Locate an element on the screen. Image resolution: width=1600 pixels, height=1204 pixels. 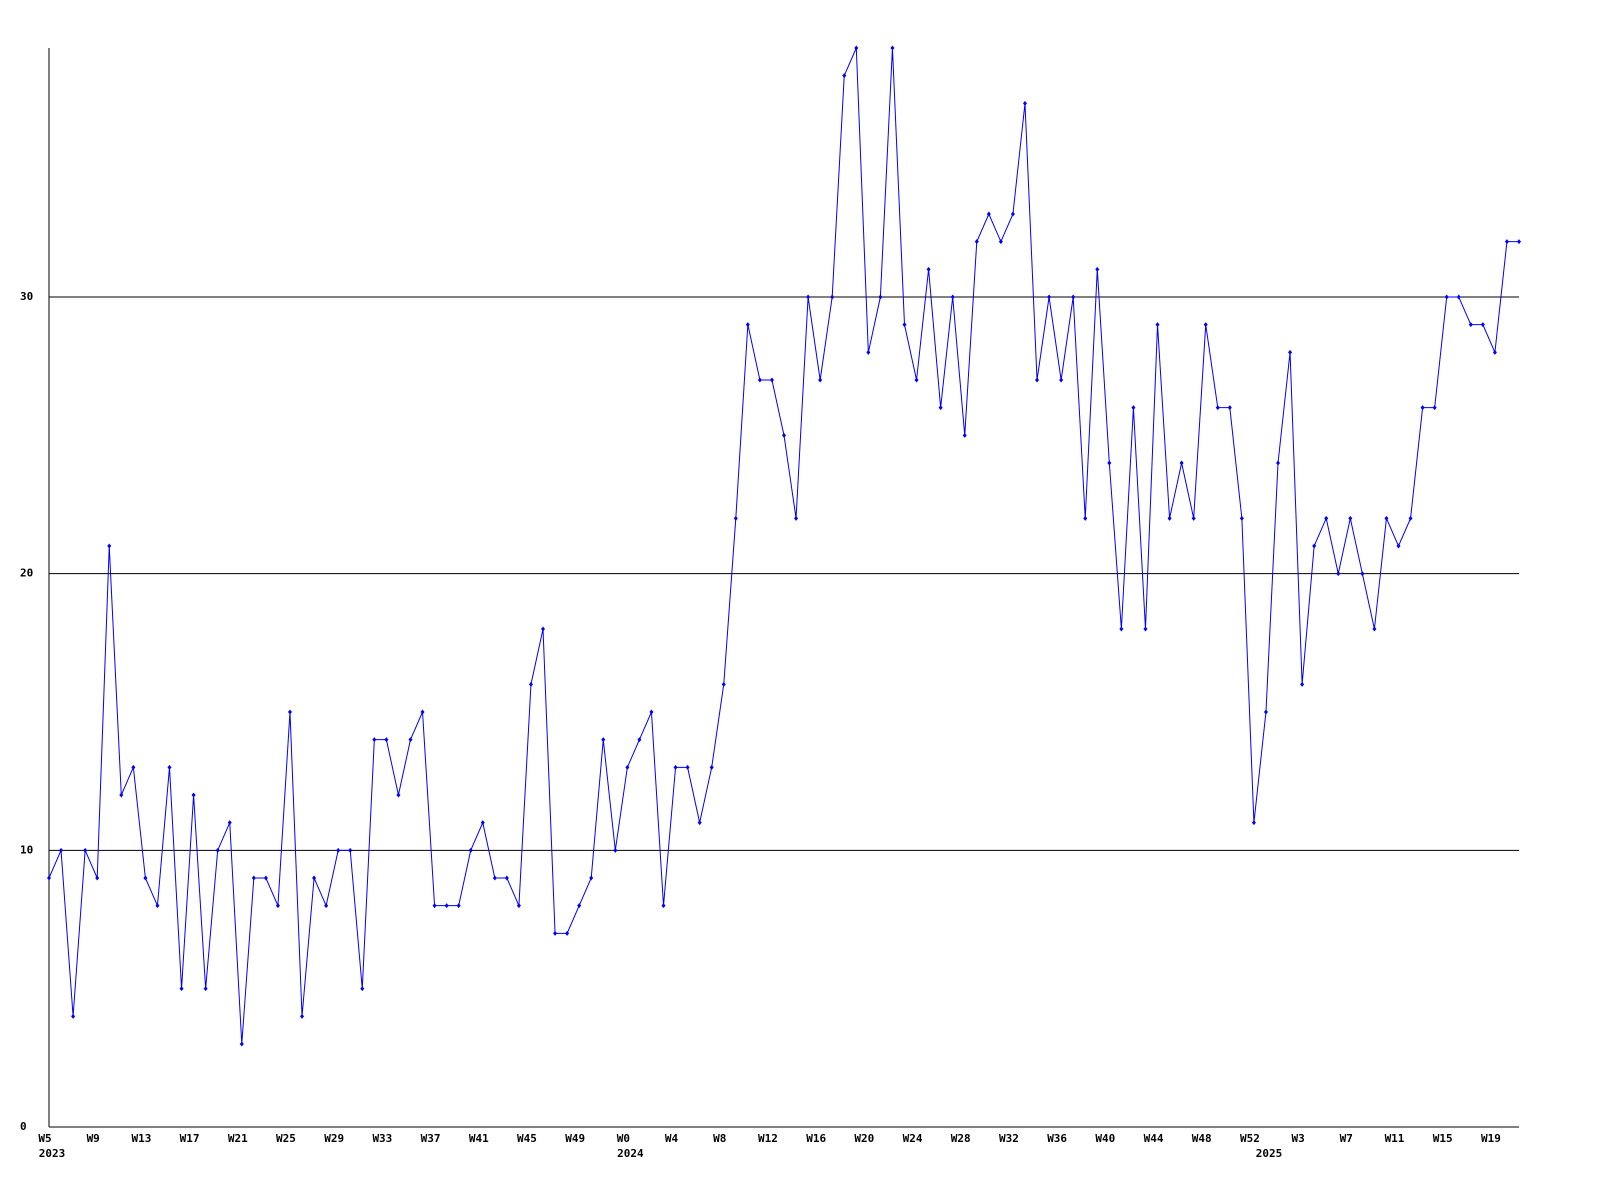
x-tick-label: W7 is located at coordinates (1346, 1138).